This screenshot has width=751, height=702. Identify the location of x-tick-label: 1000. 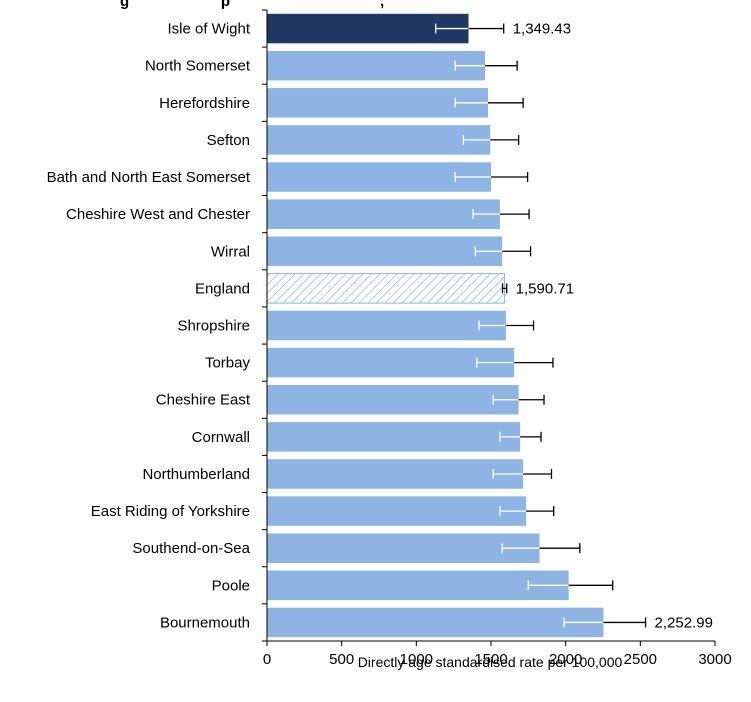
(416, 659).